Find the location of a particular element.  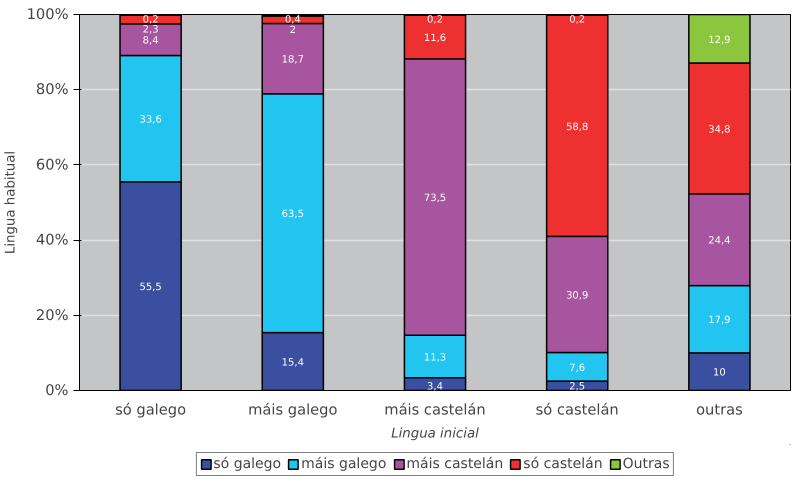

y-tick-label: 20% is located at coordinates (52, 315).